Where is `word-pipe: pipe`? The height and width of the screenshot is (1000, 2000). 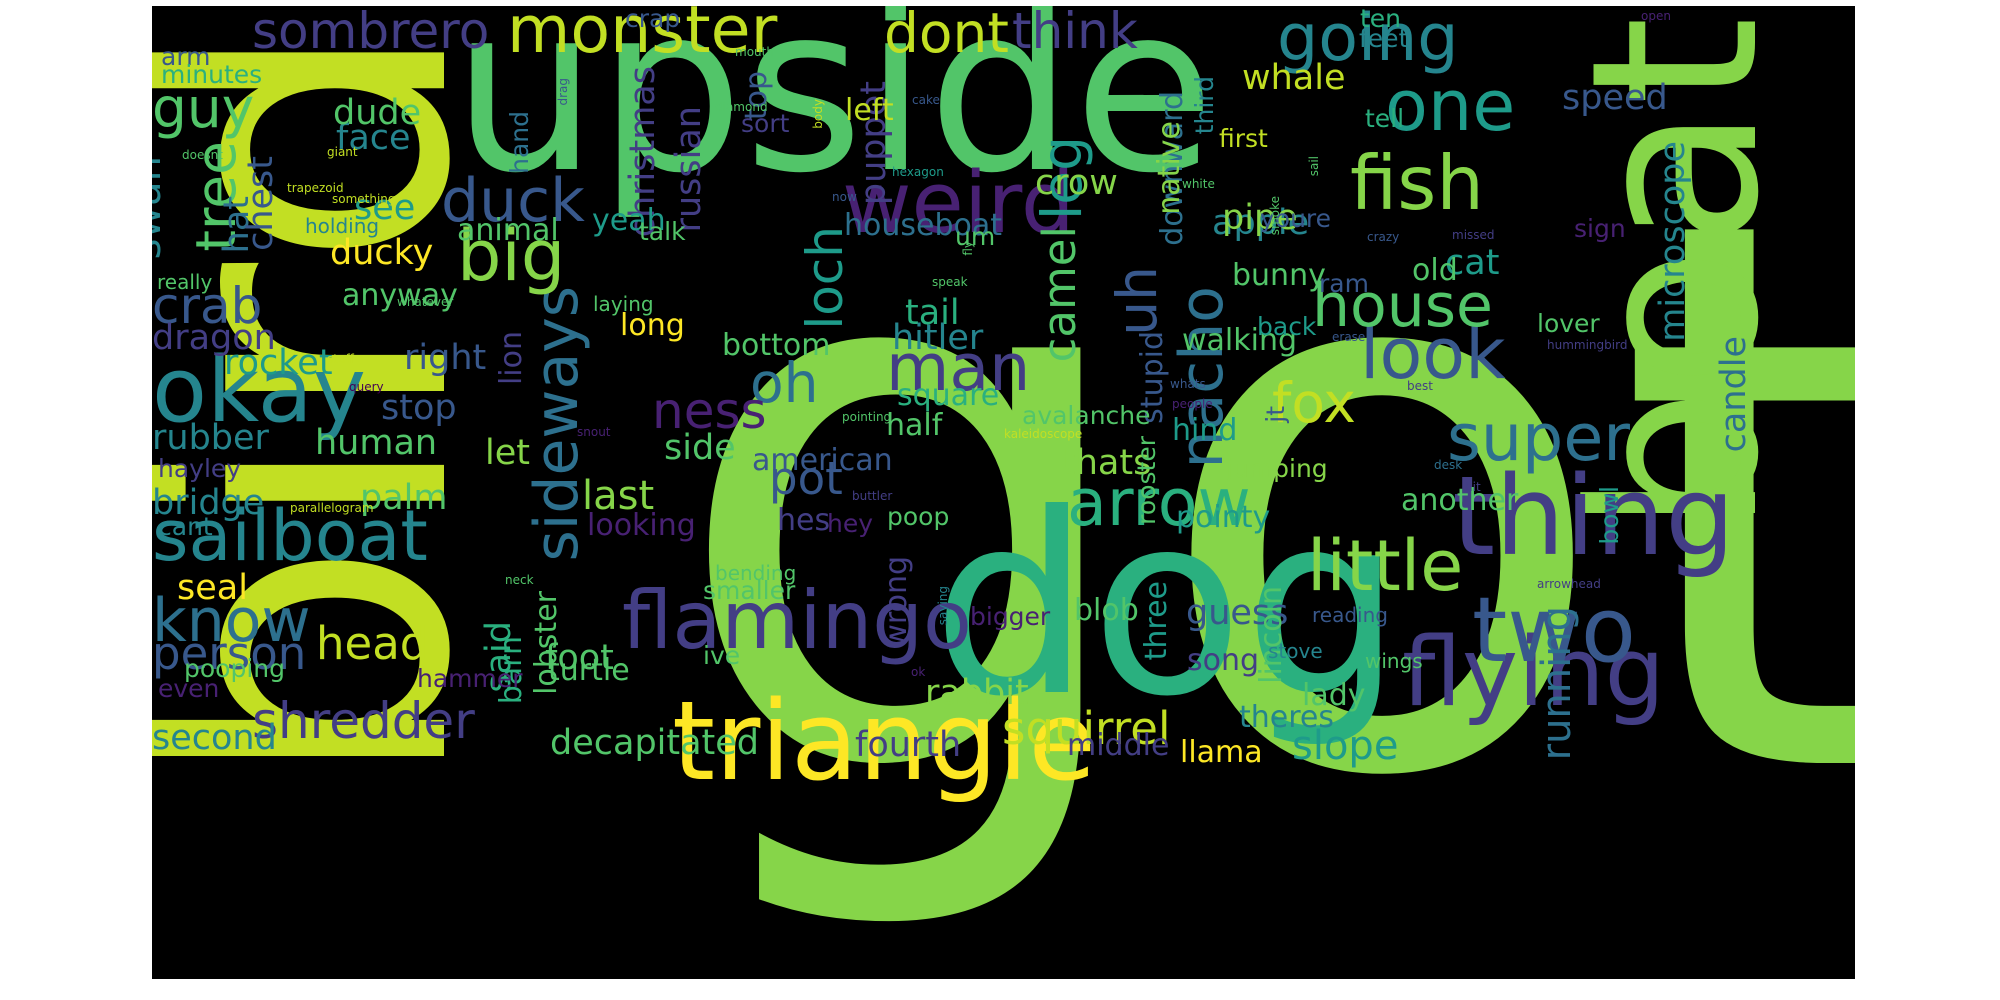
word-pipe: pipe is located at coordinates (1260, 218).